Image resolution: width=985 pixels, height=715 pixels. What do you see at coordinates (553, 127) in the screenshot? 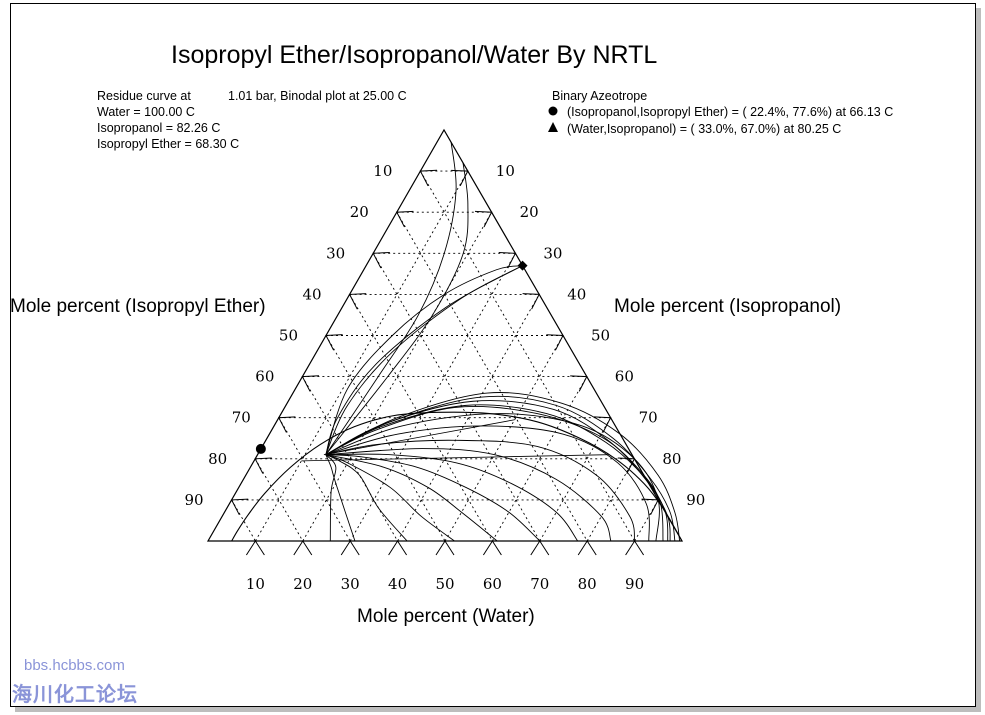
I see `azeotrope-triangle-icon` at bounding box center [553, 127].